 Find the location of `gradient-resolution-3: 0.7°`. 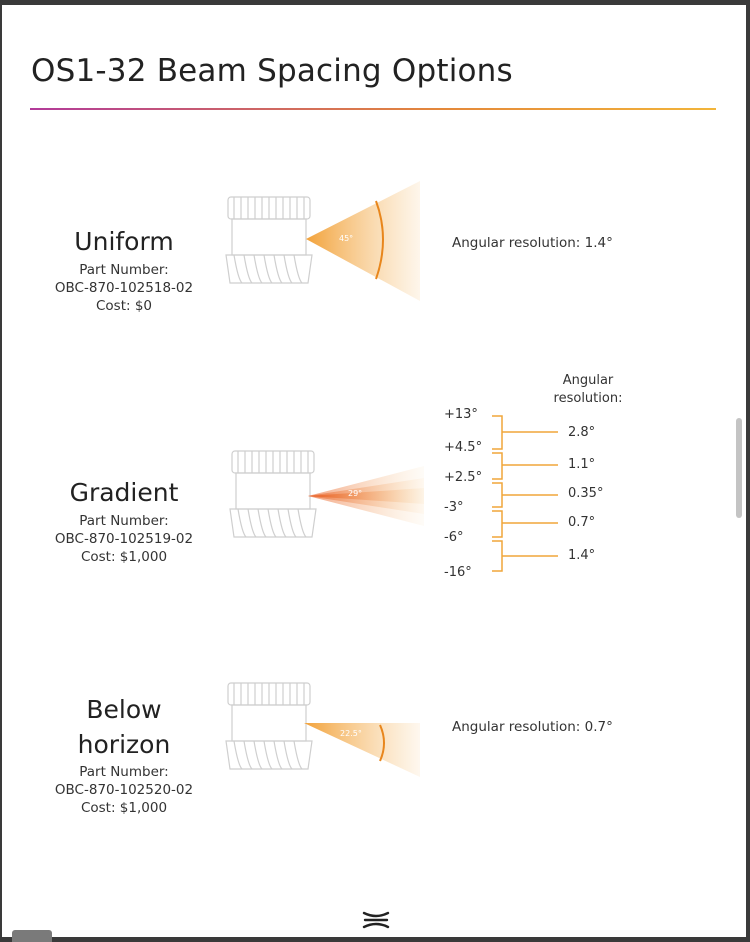

gradient-resolution-3: 0.7° is located at coordinates (582, 522).